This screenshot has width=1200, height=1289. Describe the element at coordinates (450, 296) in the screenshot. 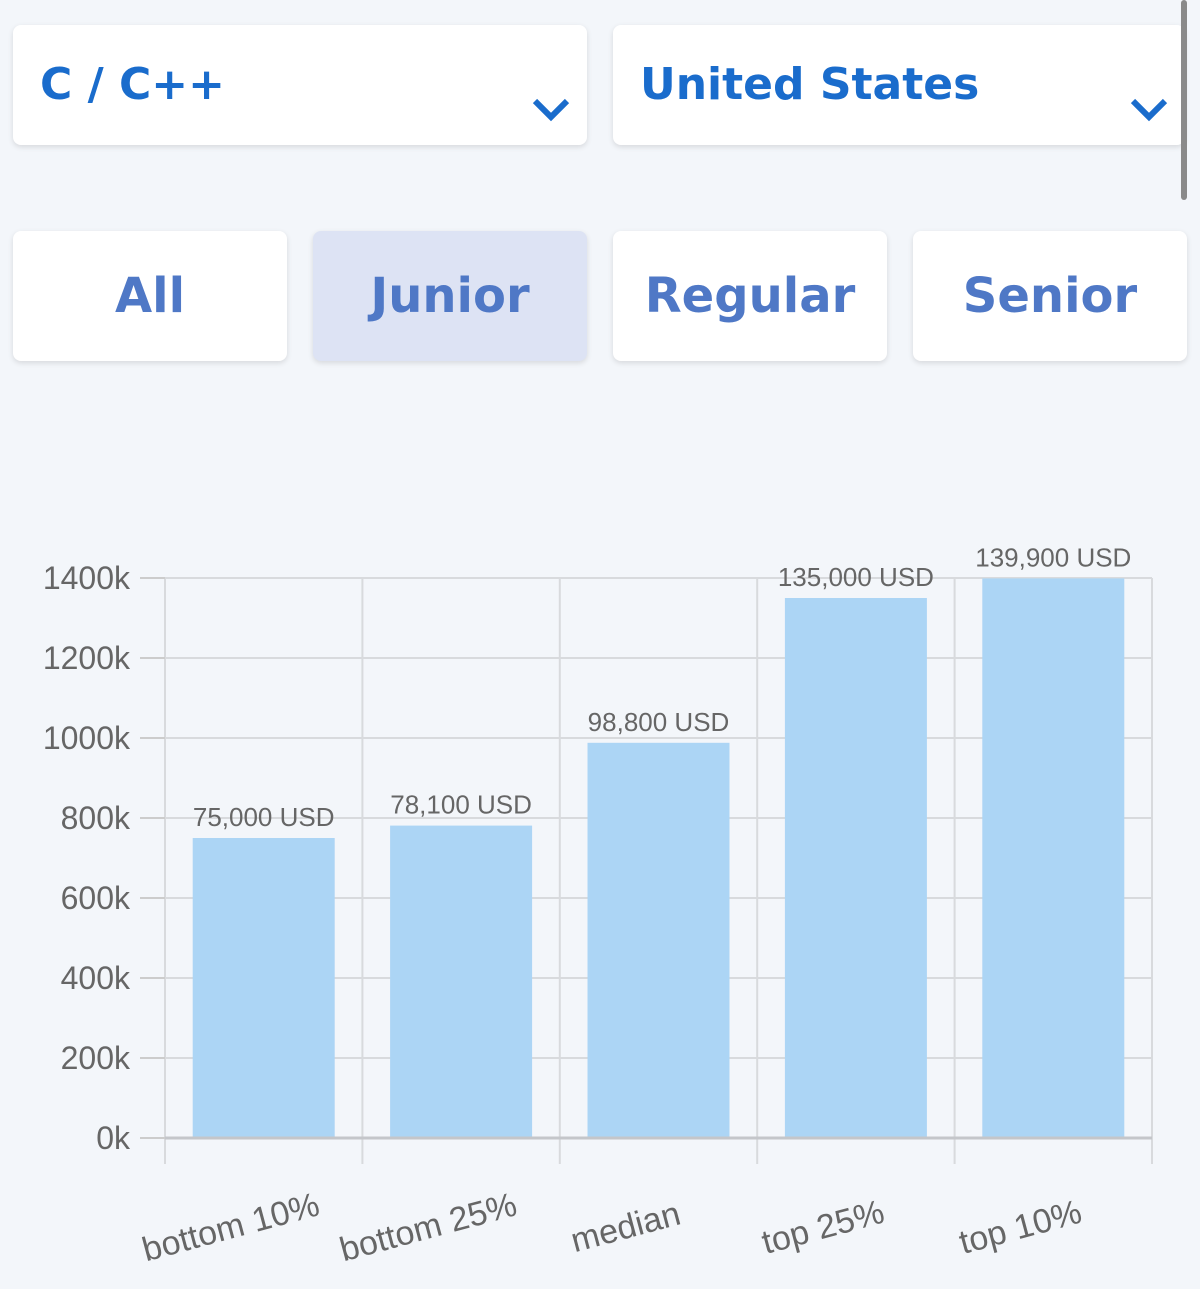

I see `level-button: Junior` at that location.